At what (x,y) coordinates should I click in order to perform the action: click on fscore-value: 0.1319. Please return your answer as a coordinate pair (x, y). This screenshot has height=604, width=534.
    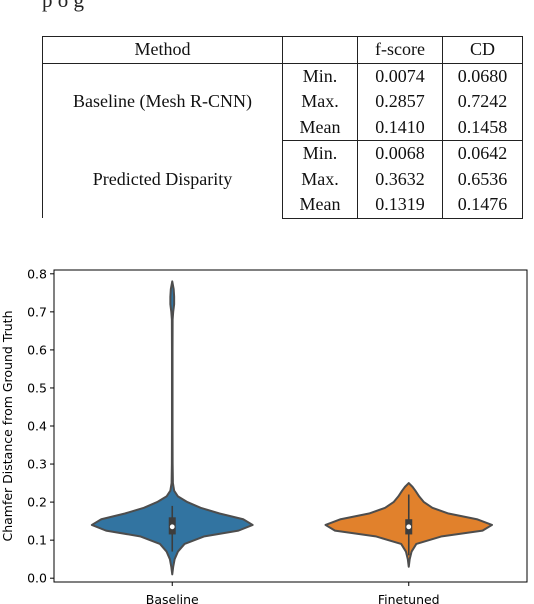
    Looking at the image, I should click on (400, 205).